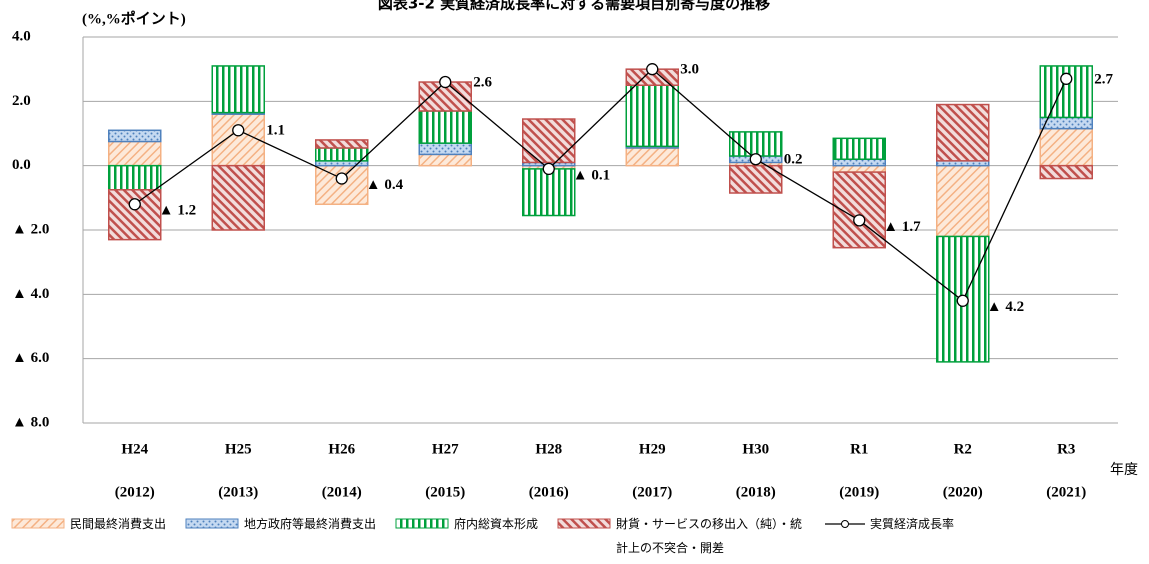  I want to click on x-tick-sublabel: (2012), so click(135, 492).